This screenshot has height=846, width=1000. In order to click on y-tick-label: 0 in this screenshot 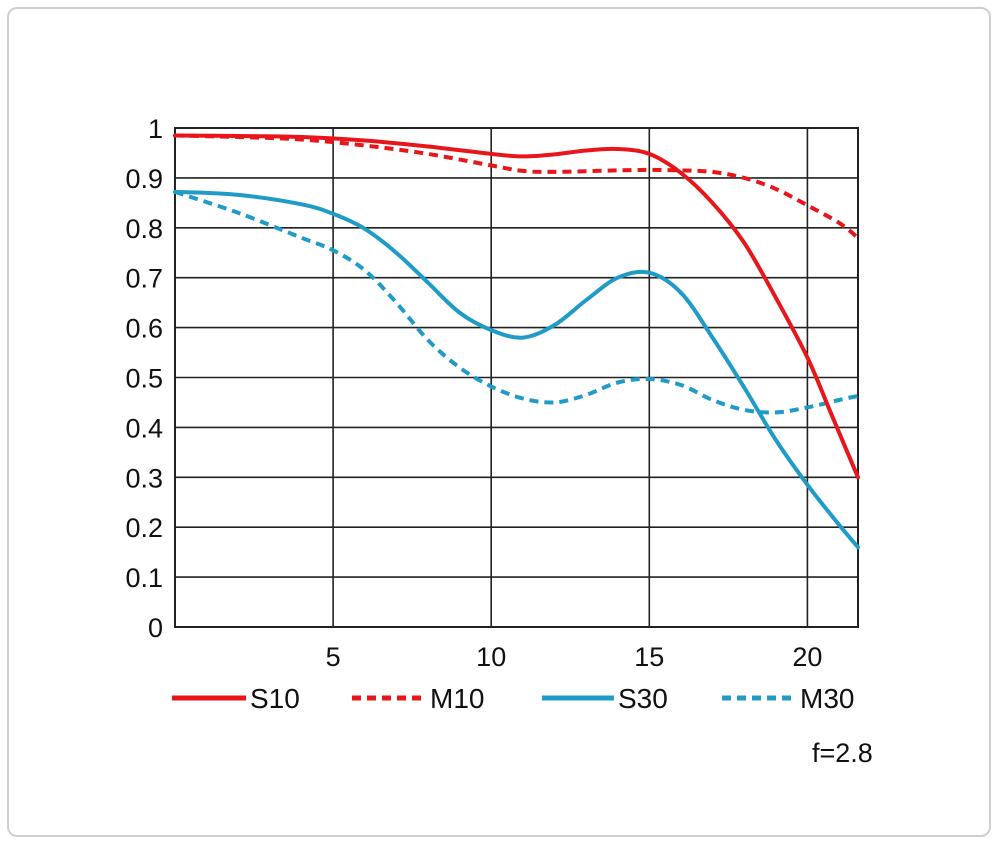, I will do `click(155, 628)`.